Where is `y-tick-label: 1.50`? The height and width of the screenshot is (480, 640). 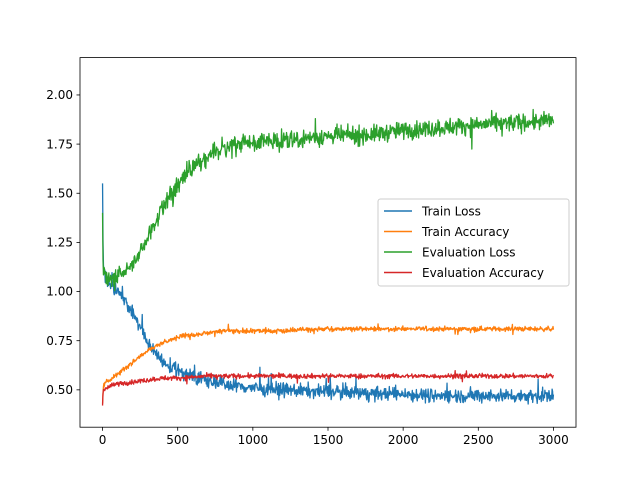
y-tick-label: 1.50 is located at coordinates (59, 193).